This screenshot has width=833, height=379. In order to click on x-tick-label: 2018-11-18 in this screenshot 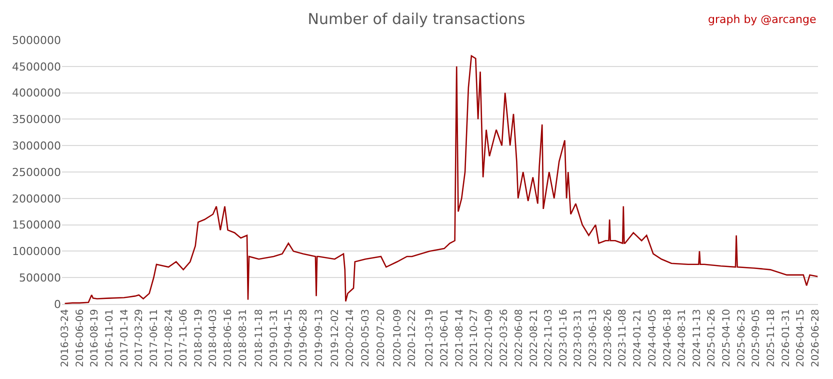, I will do `click(260, 338)`.